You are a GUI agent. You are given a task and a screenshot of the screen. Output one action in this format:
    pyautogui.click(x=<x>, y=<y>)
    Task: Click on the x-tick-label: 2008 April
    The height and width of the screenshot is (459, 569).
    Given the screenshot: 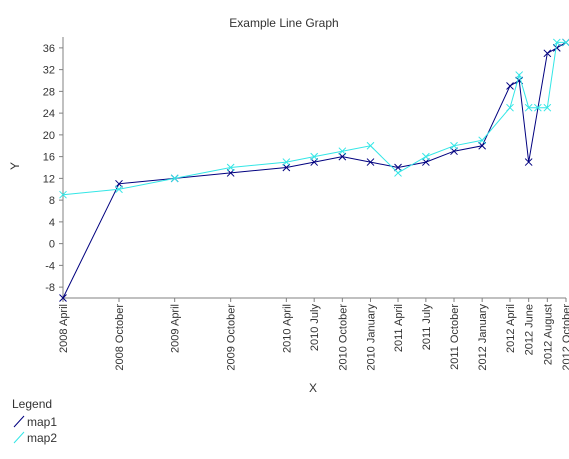 What is the action you would take?
    pyautogui.click(x=64, y=328)
    